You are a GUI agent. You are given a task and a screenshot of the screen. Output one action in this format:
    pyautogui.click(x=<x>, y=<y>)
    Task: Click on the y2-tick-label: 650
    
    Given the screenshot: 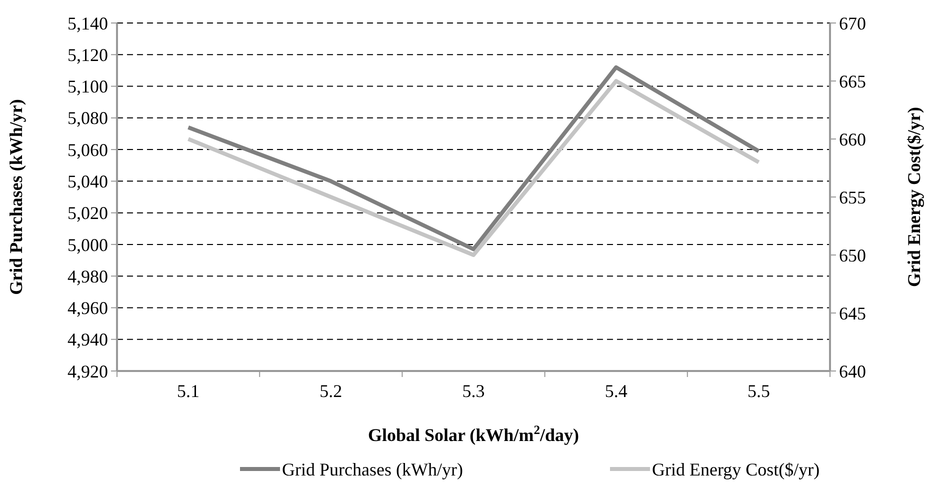 What is the action you would take?
    pyautogui.click(x=852, y=255)
    